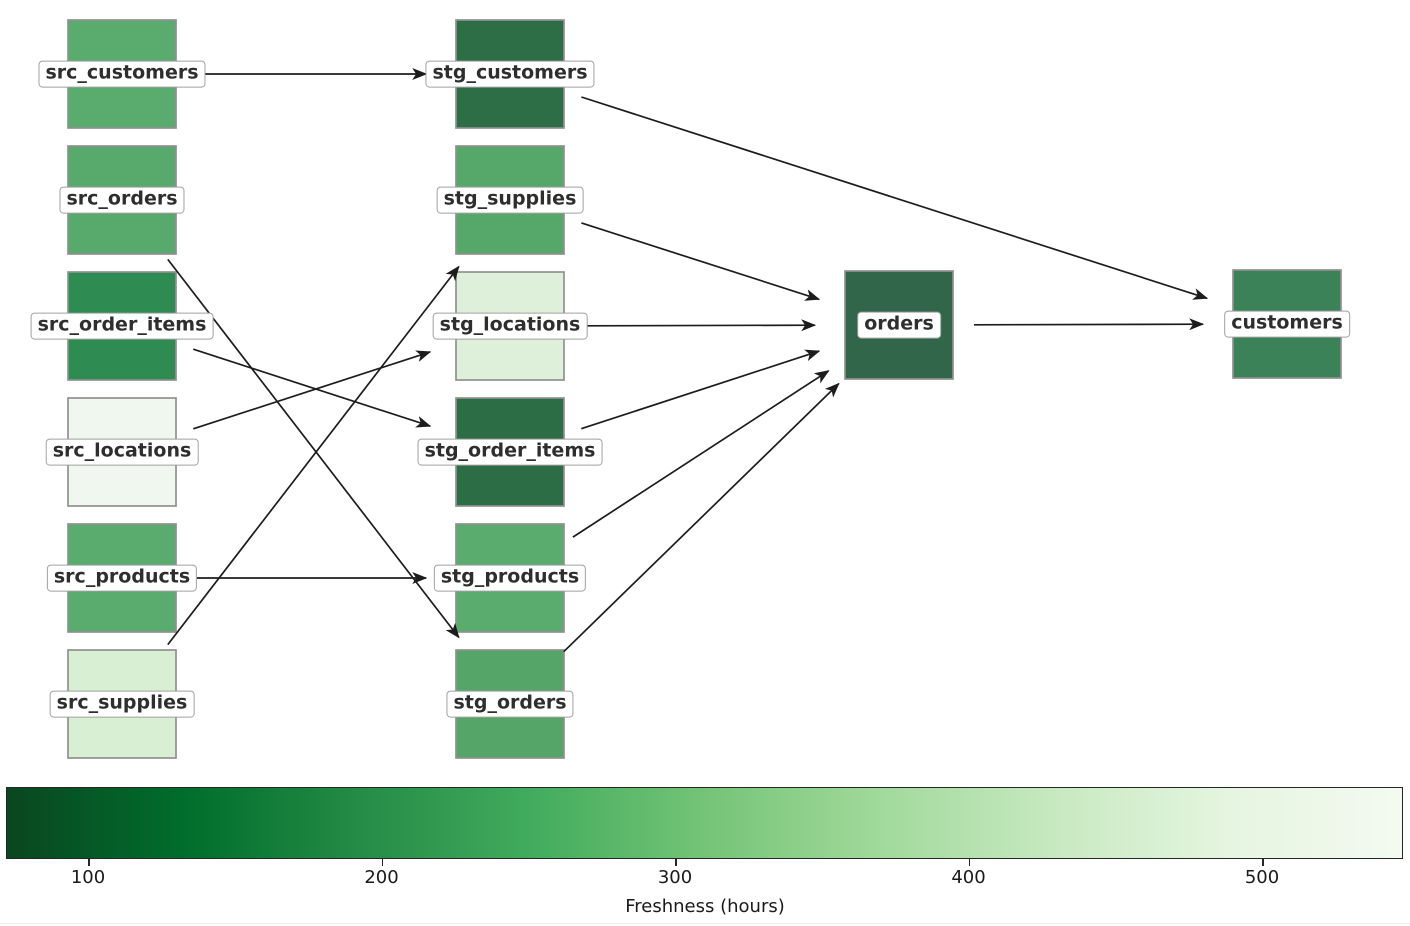  I want to click on edge-src_locations-to-stg_locations, so click(312, 390).